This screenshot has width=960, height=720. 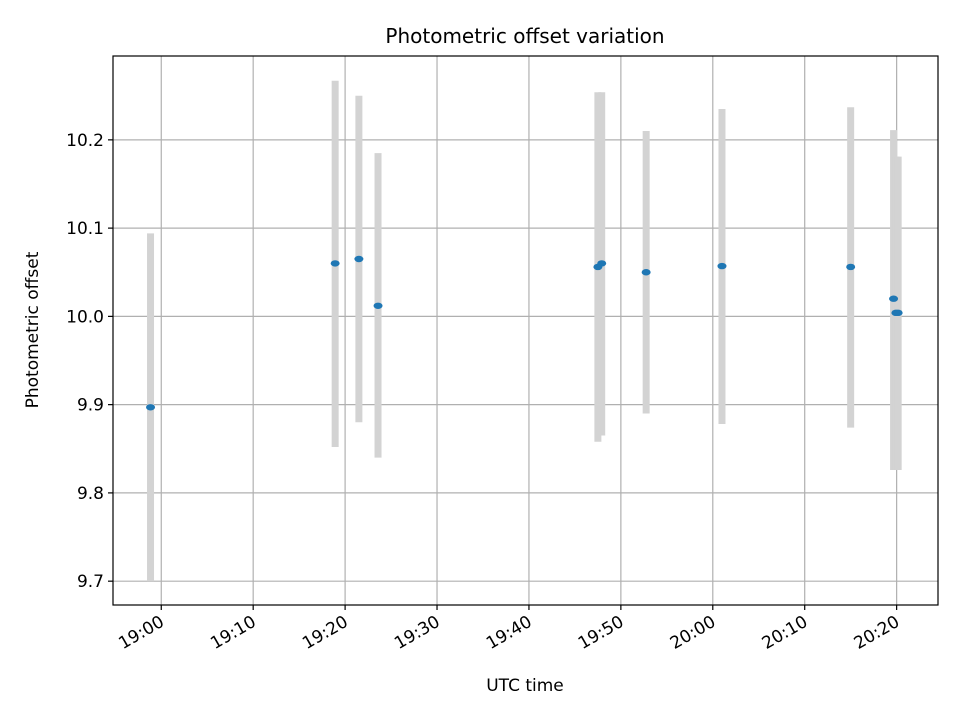 I want to click on y-tick-label: 9.8, so click(x=90, y=494).